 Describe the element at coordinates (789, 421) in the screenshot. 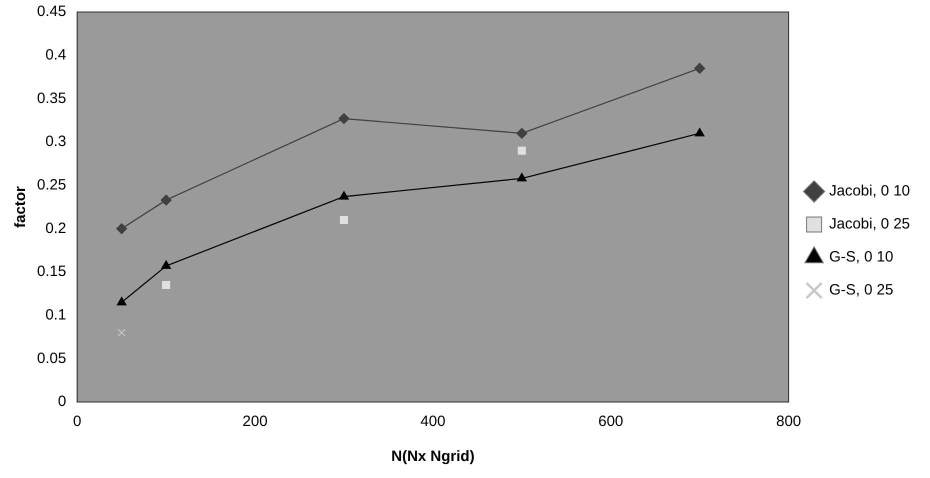

I see `x-tick-label: 800` at that location.